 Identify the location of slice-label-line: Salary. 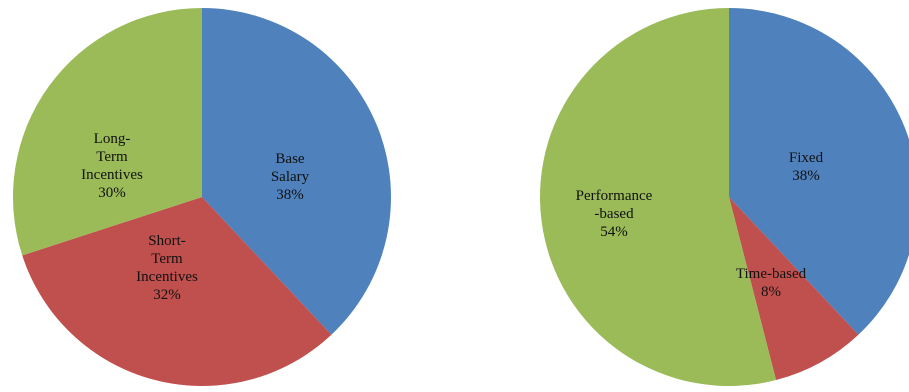
(290, 177).